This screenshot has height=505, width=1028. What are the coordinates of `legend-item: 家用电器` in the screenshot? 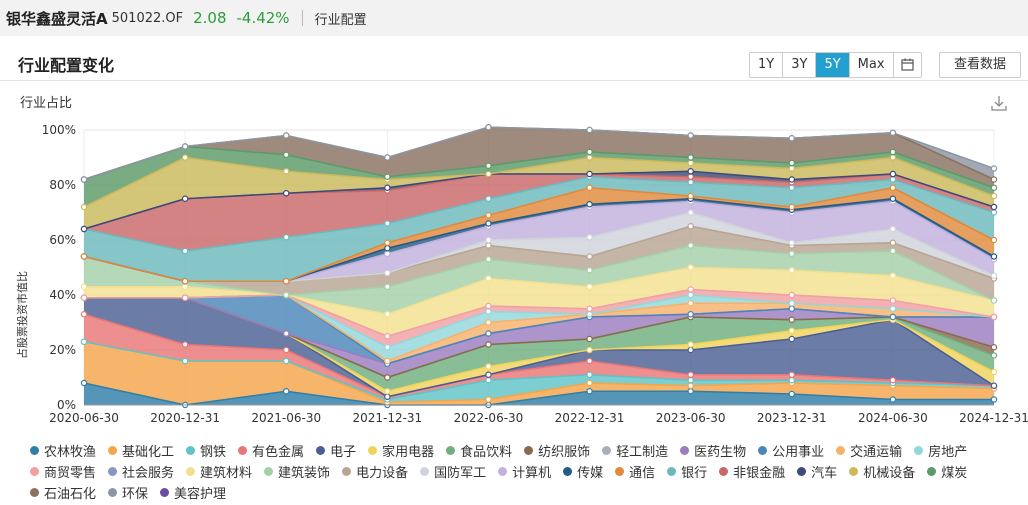 It's located at (401, 450).